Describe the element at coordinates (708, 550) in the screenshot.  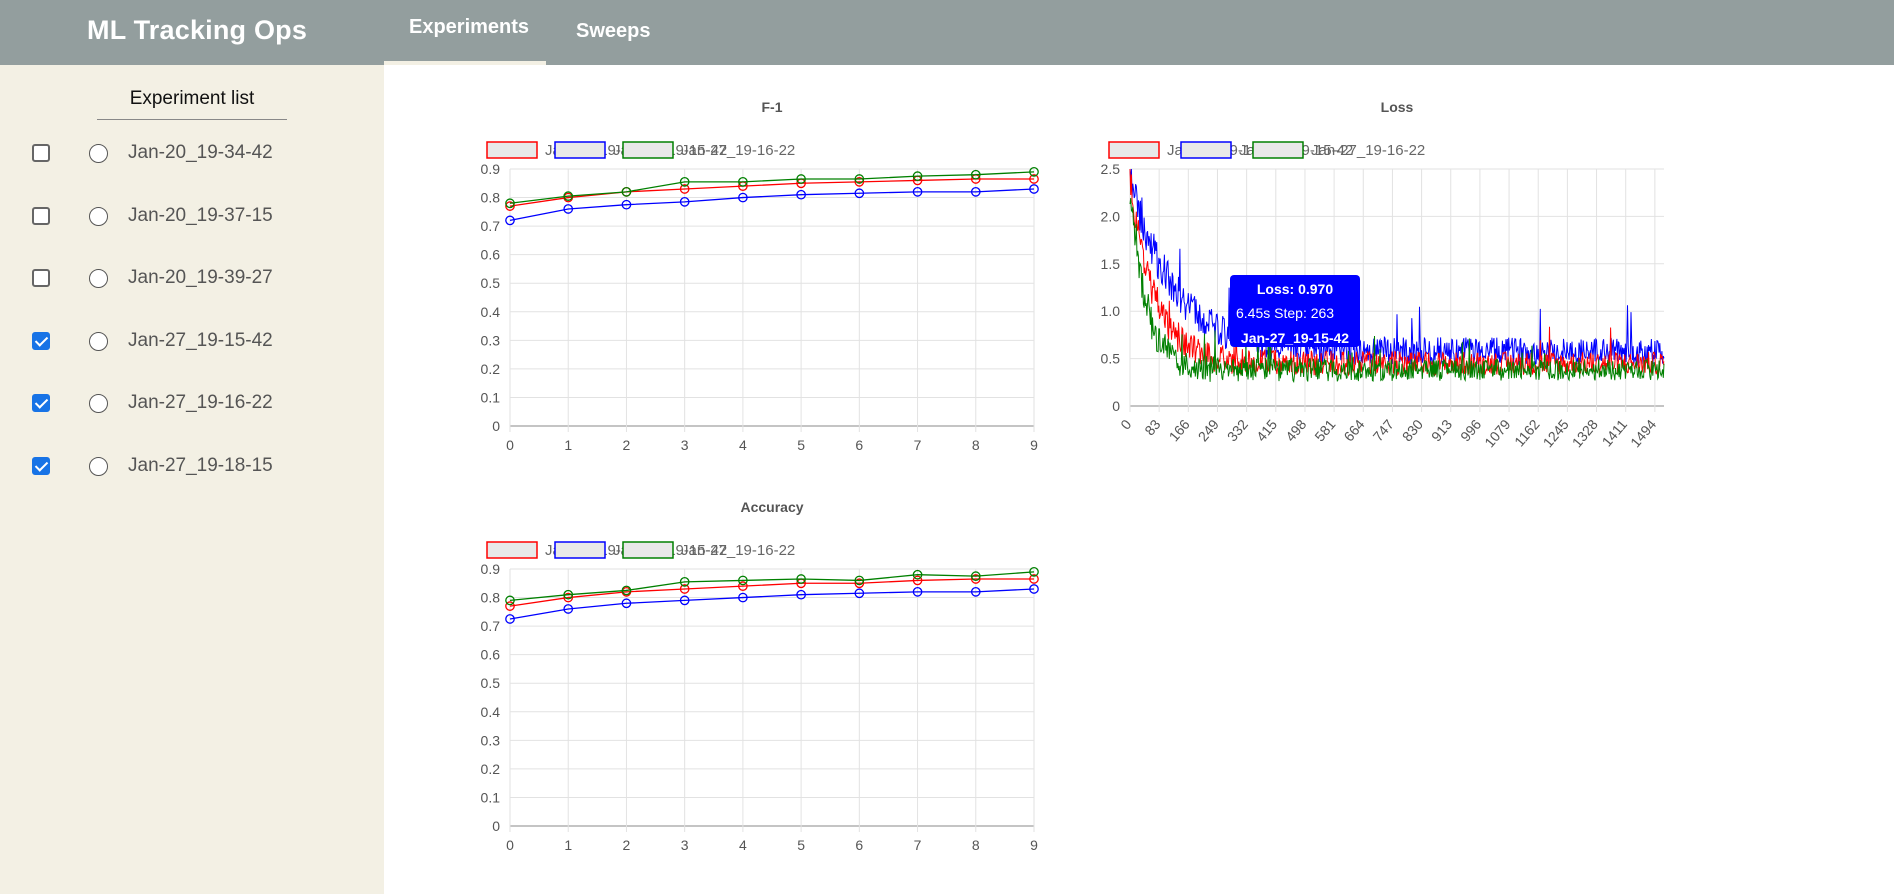
I see `legend-item: Jan-27_19-16-22` at that location.